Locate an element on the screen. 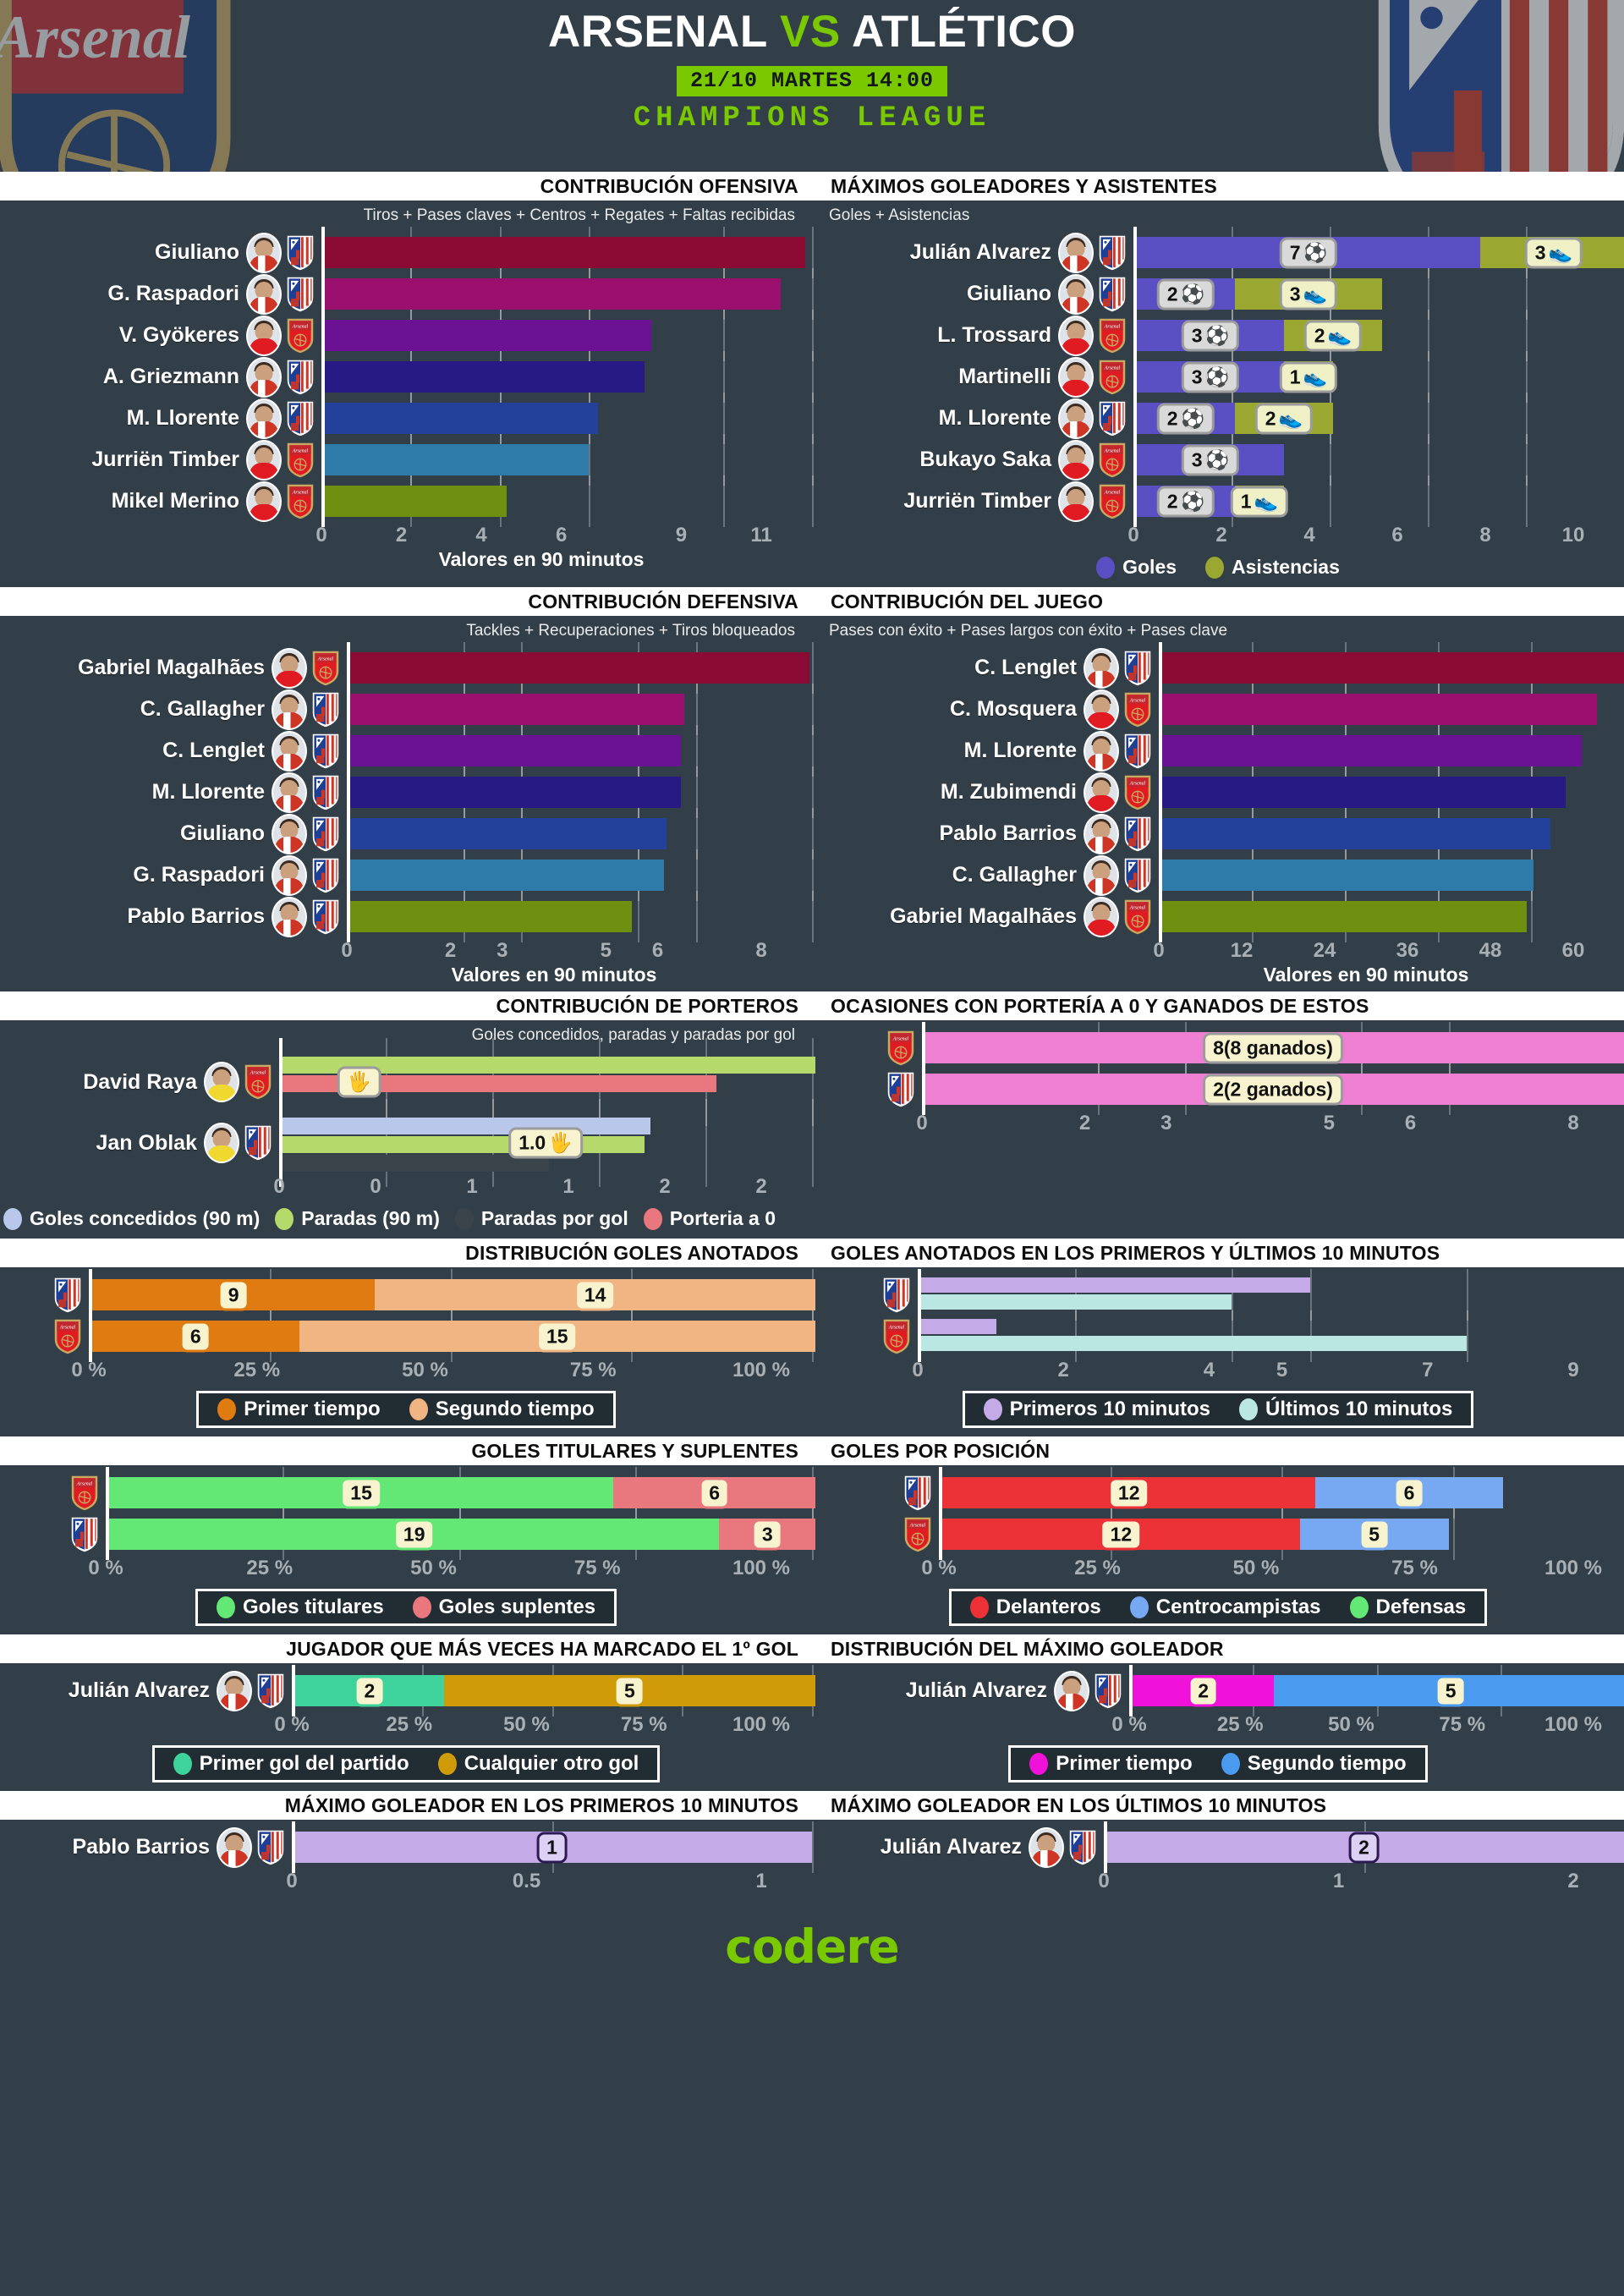 The width and height of the screenshot is (1624, 2296). table-row: Jurriën Timber Arsenal 2 ⚽ 1 👟 is located at coordinates (1218, 501).